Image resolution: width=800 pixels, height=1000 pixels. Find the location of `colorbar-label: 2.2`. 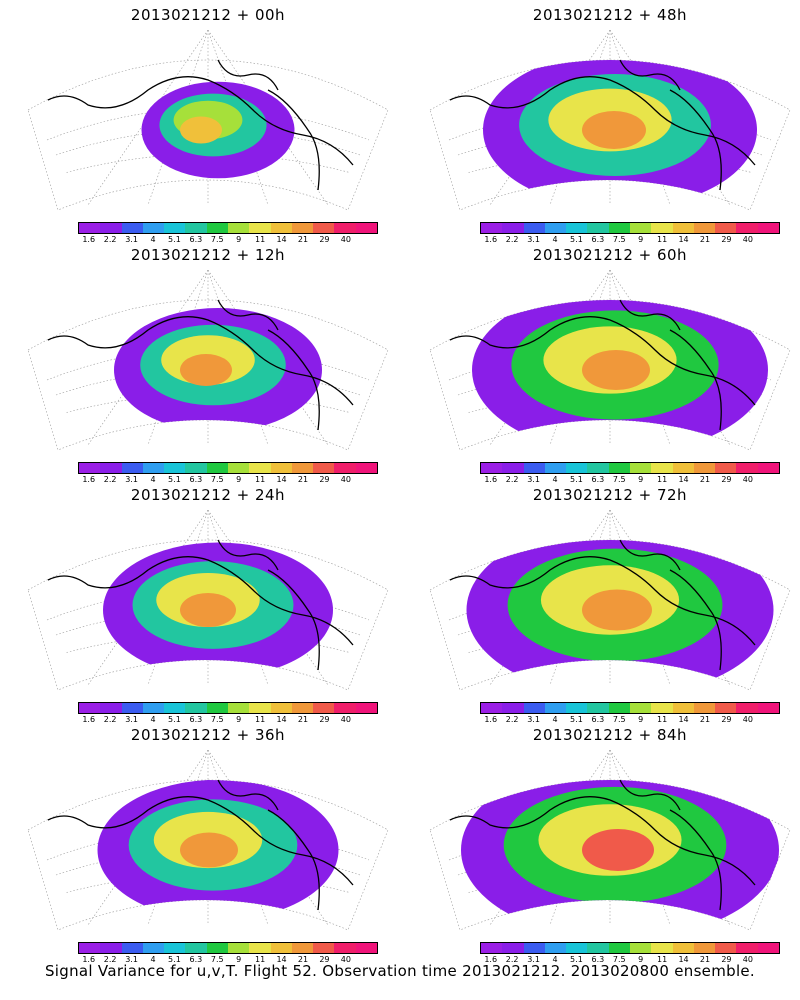

colorbar-label: 2.2 is located at coordinates (110, 239).